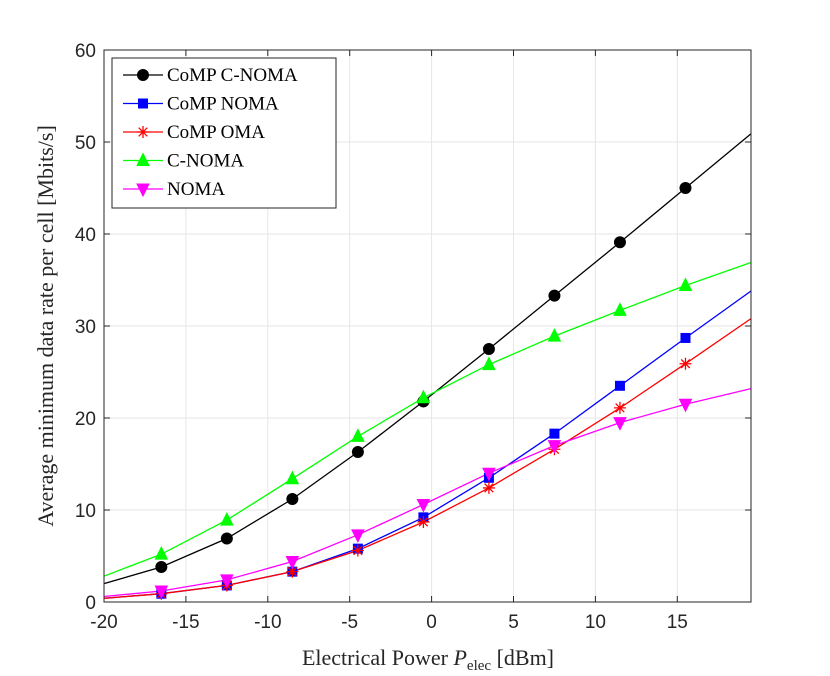 The image size is (830, 676). Describe the element at coordinates (223, 104) in the screenshot. I see `legend-label-comp-noma: CoMP NOMA` at that location.